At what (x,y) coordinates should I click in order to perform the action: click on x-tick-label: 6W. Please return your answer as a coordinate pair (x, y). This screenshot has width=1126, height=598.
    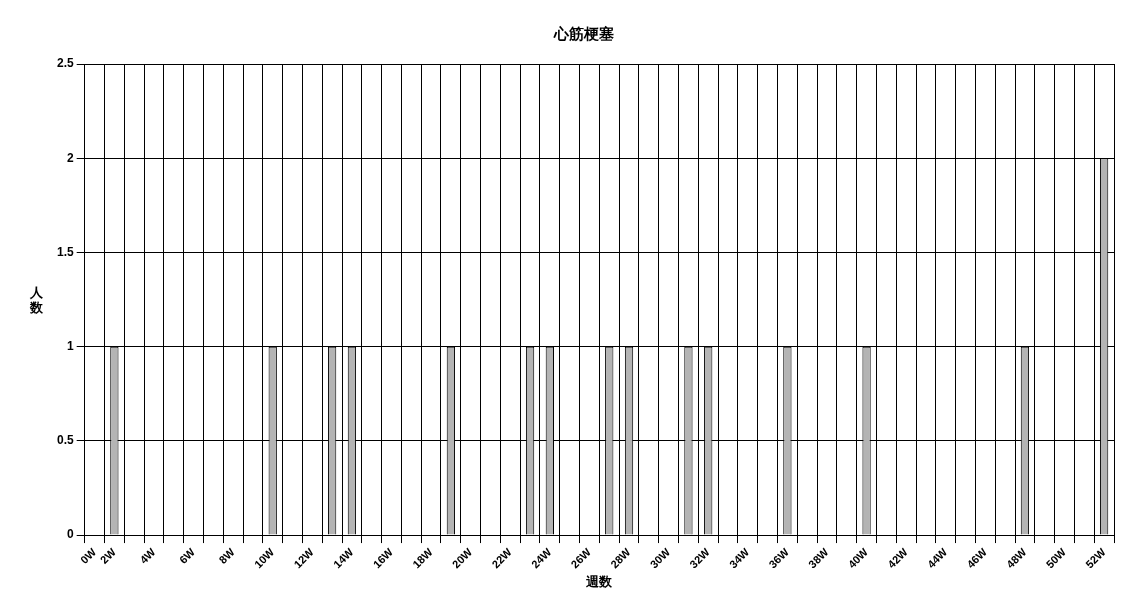
    Looking at the image, I should click on (187, 555).